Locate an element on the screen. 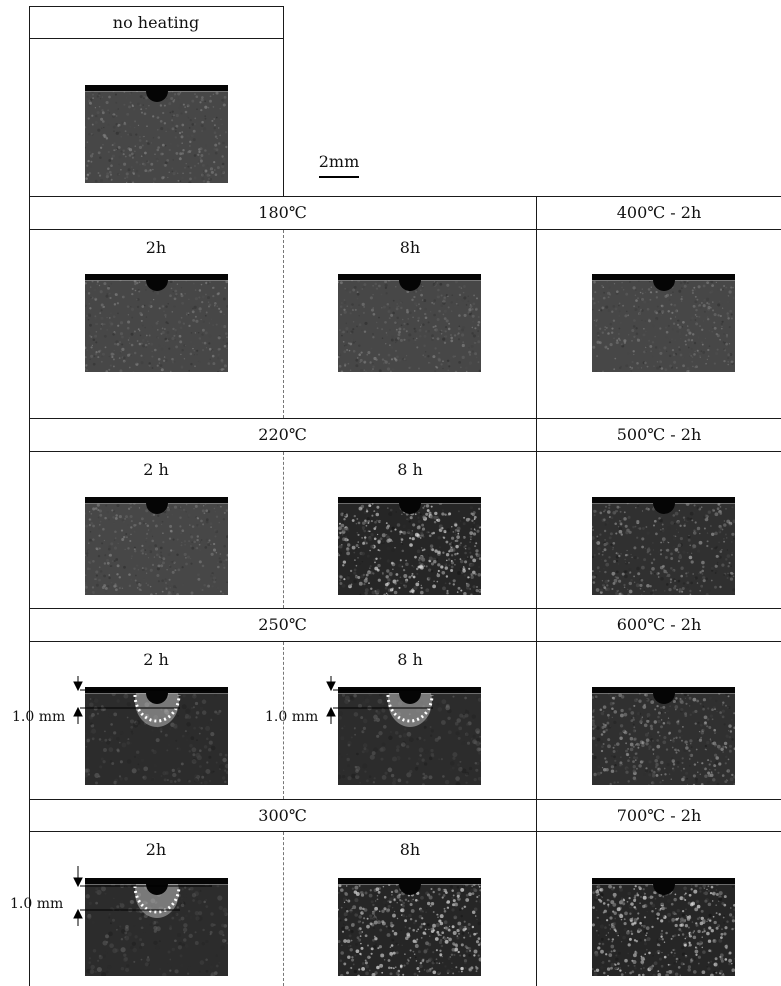 This screenshot has width=781, height=986. group-label-180: 180℃ is located at coordinates (282, 212).